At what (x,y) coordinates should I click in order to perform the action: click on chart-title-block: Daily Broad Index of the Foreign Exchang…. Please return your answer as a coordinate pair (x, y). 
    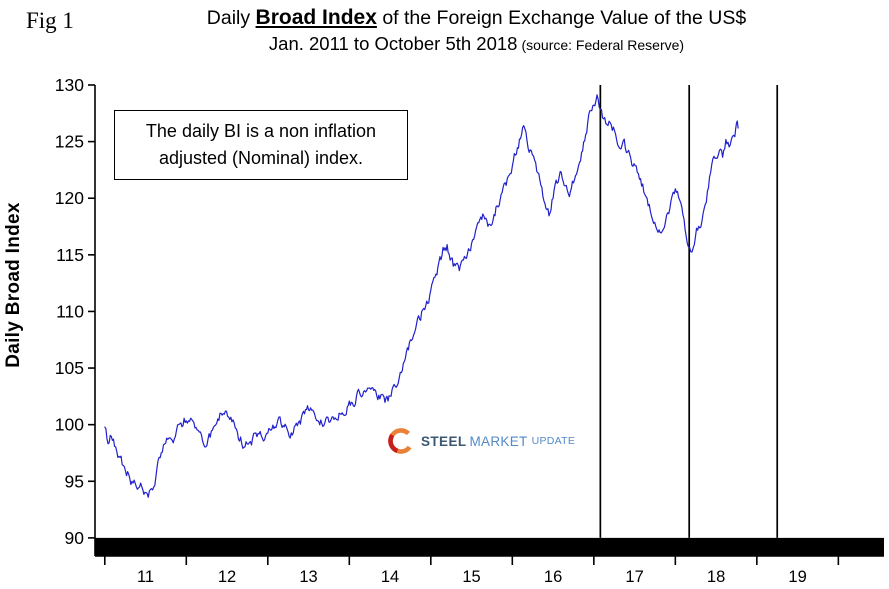
    Looking at the image, I should click on (476, 30).